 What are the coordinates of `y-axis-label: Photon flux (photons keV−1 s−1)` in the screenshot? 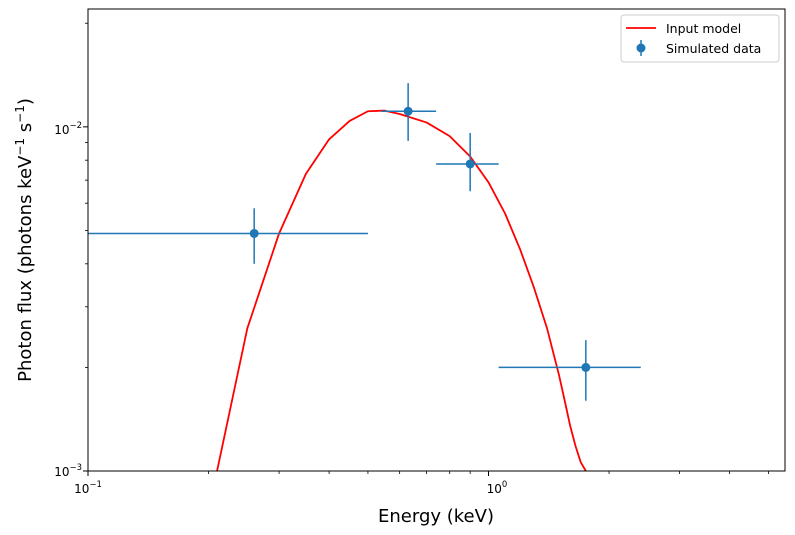 It's located at (24, 240).